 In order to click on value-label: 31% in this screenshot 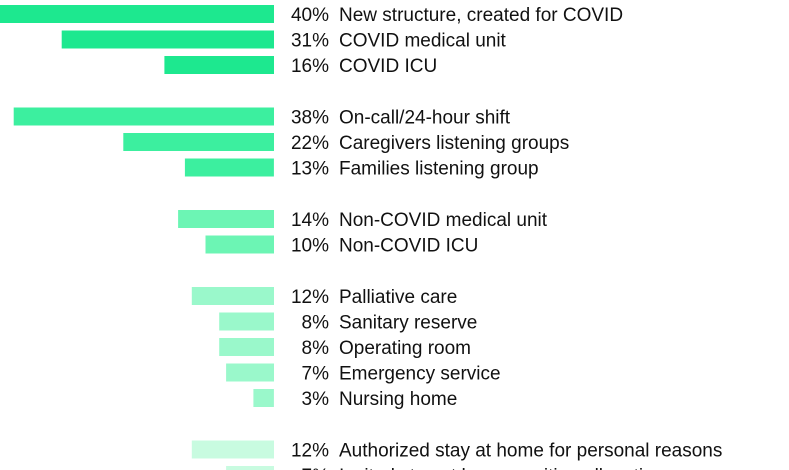, I will do `click(310, 41)`.